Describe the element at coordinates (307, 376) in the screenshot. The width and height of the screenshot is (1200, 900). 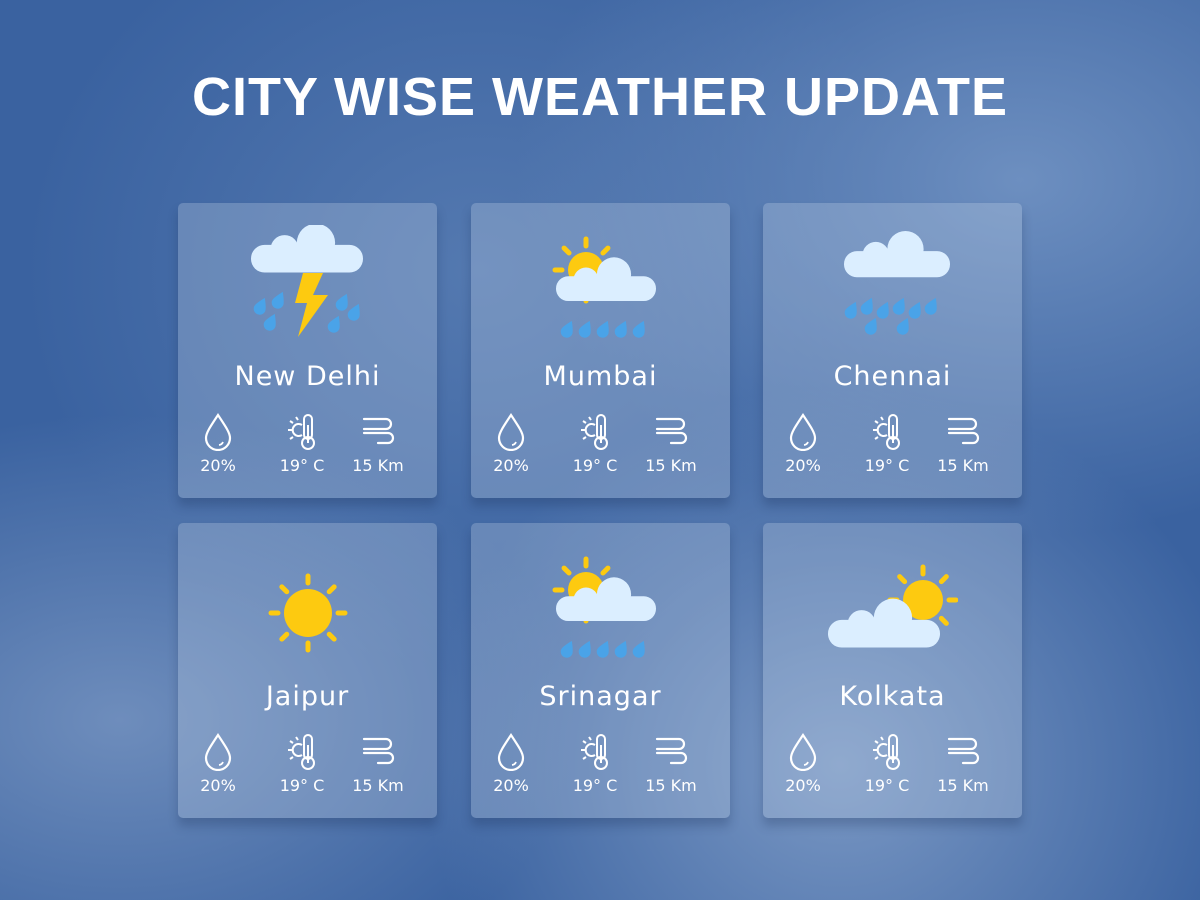
I see `city-name: New Delhi` at that location.